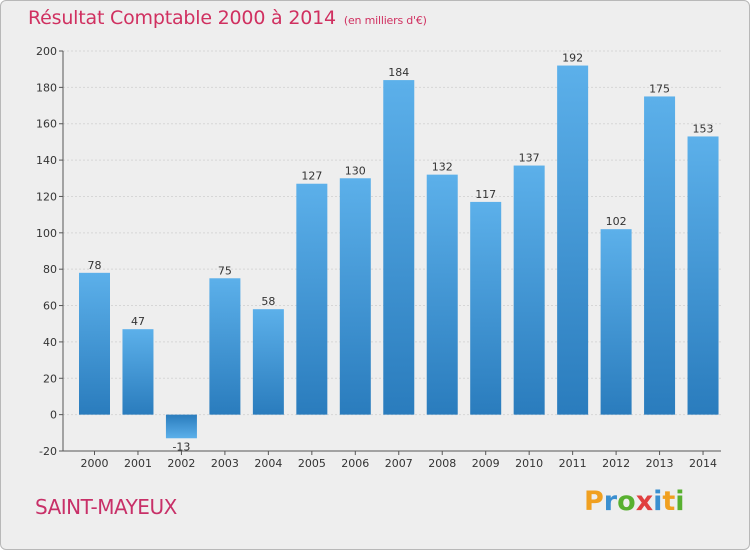 This screenshot has width=750, height=550. What do you see at coordinates (659, 88) in the screenshot?
I see `bar-value-label: 175` at bounding box center [659, 88].